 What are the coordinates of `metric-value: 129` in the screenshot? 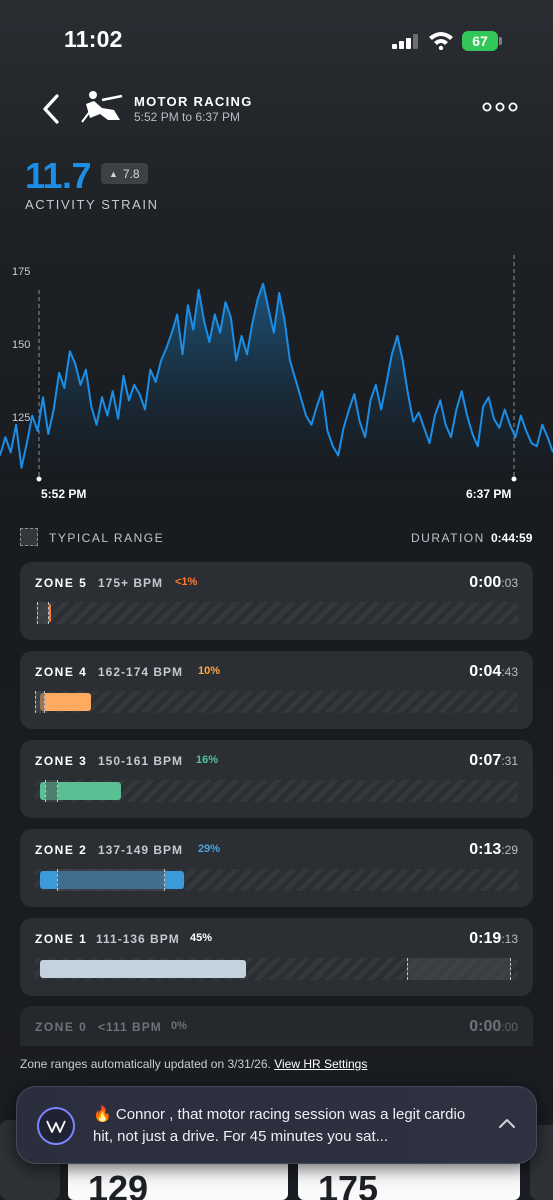 It's located at (118, 1184).